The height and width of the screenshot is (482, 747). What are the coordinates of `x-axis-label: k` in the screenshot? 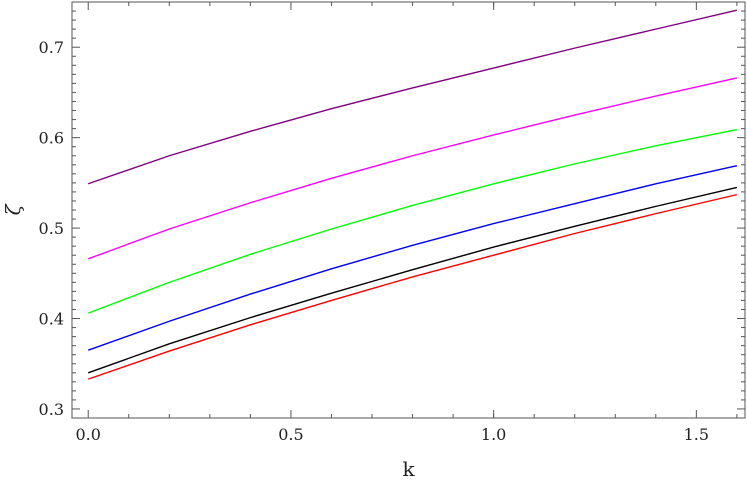 It's located at (408, 469).